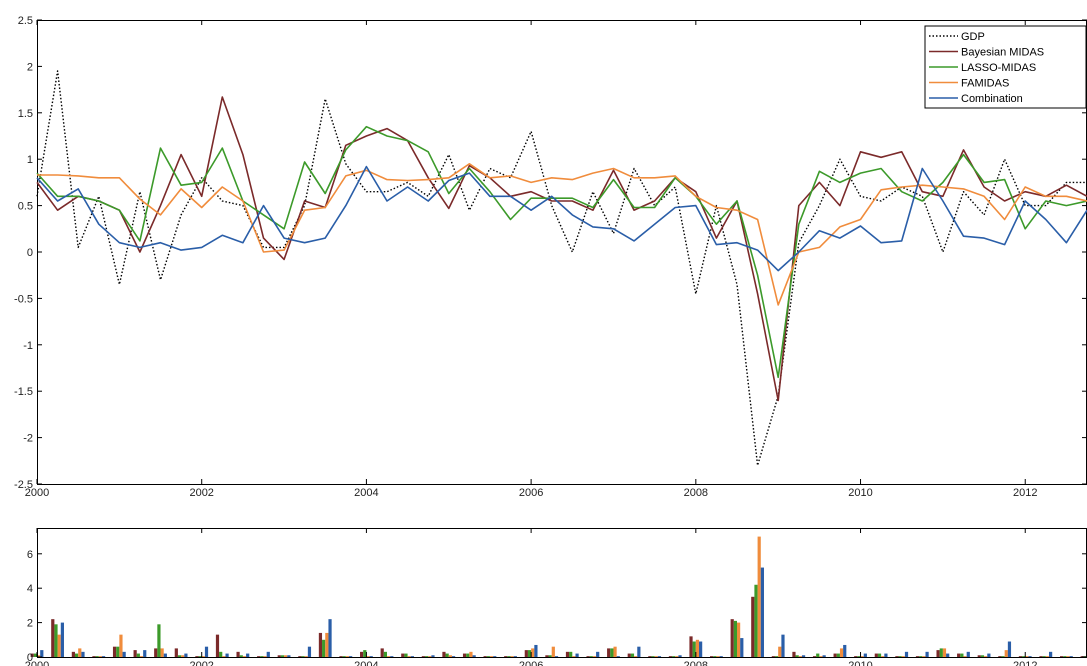 The width and height of the screenshot is (1087, 666). What do you see at coordinates (30, 160) in the screenshot?
I see `main-y-tick-label: 1` at bounding box center [30, 160].